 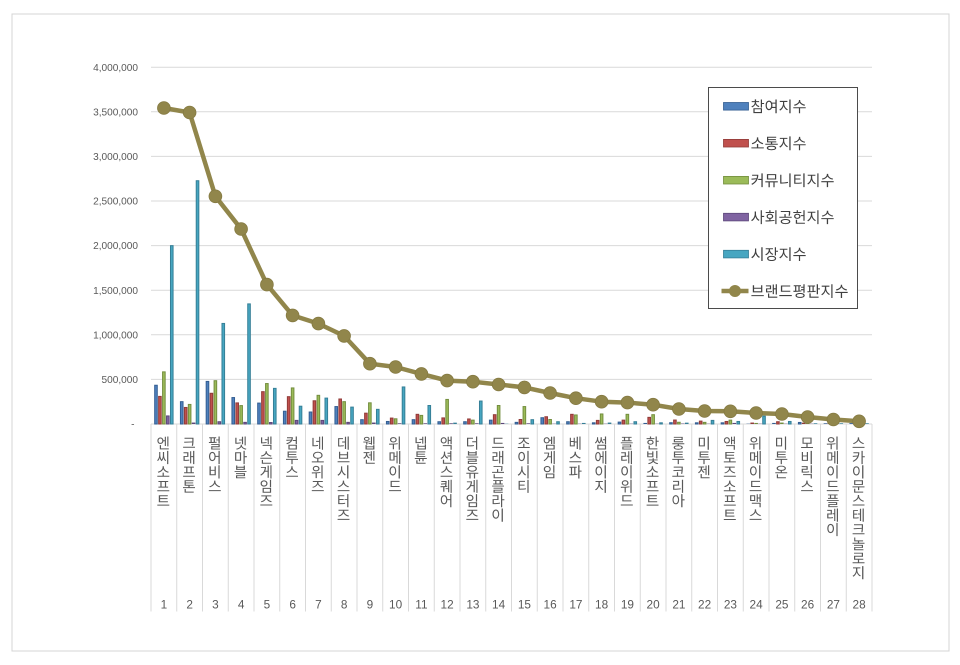 What do you see at coordinates (344, 605) in the screenshot?
I see `svg-text: 8` at bounding box center [344, 605].